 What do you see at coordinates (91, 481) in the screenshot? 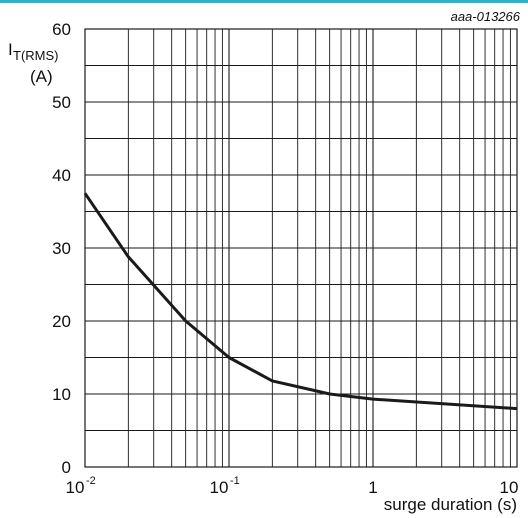
I see `x-tick-exponent: -2` at bounding box center [91, 481].